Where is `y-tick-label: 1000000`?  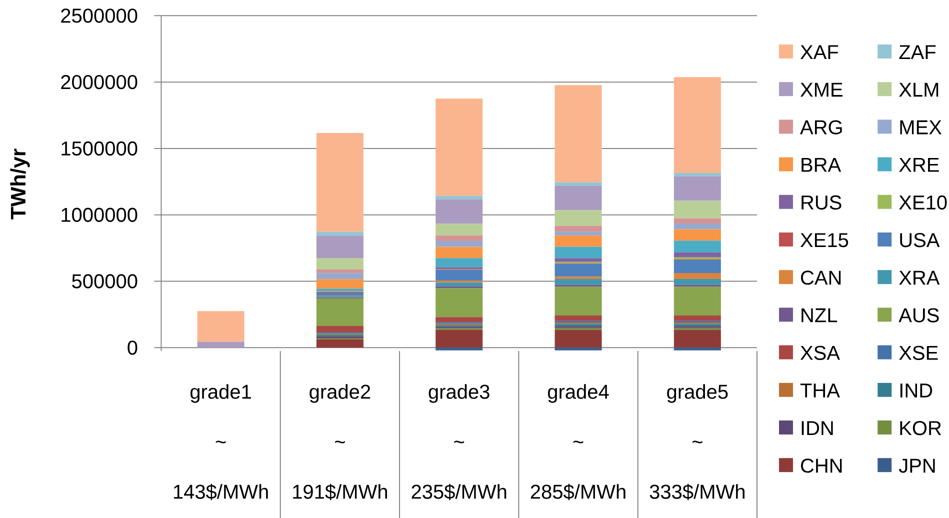
y-tick-label: 1000000 is located at coordinates (100, 215).